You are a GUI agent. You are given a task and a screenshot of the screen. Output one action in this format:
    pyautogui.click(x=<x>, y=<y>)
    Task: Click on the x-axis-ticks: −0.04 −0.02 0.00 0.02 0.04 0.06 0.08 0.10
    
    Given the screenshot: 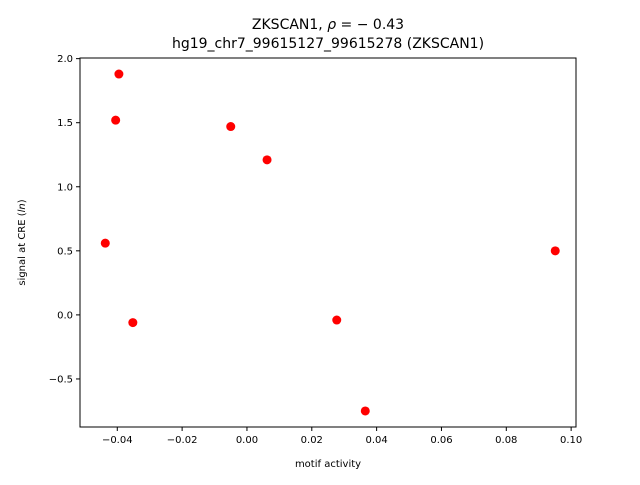 What is the action you would take?
    pyautogui.click(x=342, y=436)
    